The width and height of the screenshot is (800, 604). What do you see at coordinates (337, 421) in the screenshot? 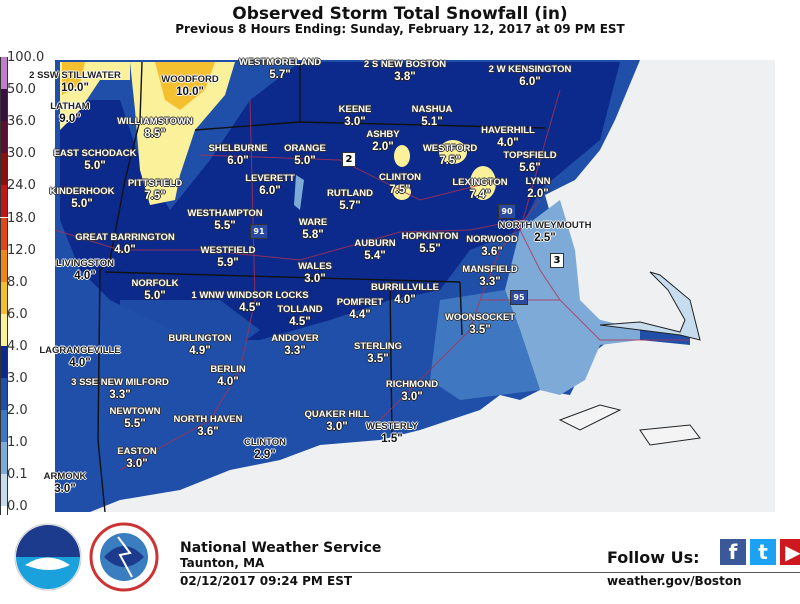
I see `station-label: QUAKER HILL 3.0"` at bounding box center [337, 421].